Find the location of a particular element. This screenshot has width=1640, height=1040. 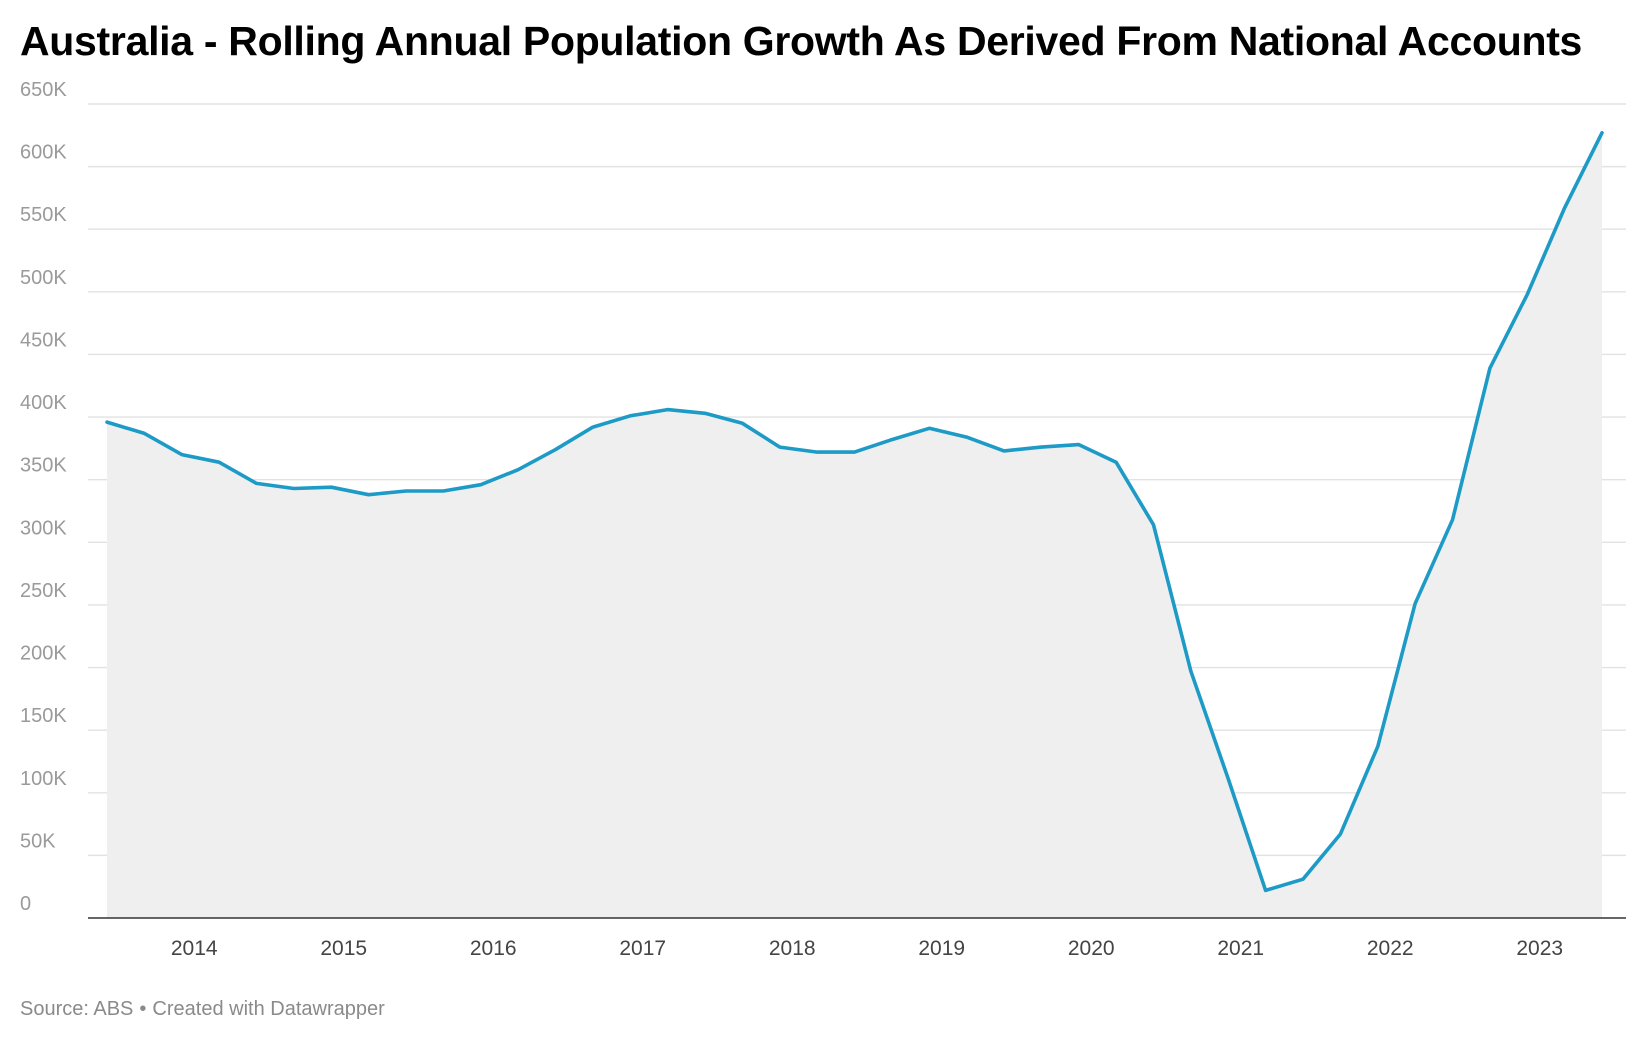

y-tick-label: 600K is located at coordinates (43, 153).